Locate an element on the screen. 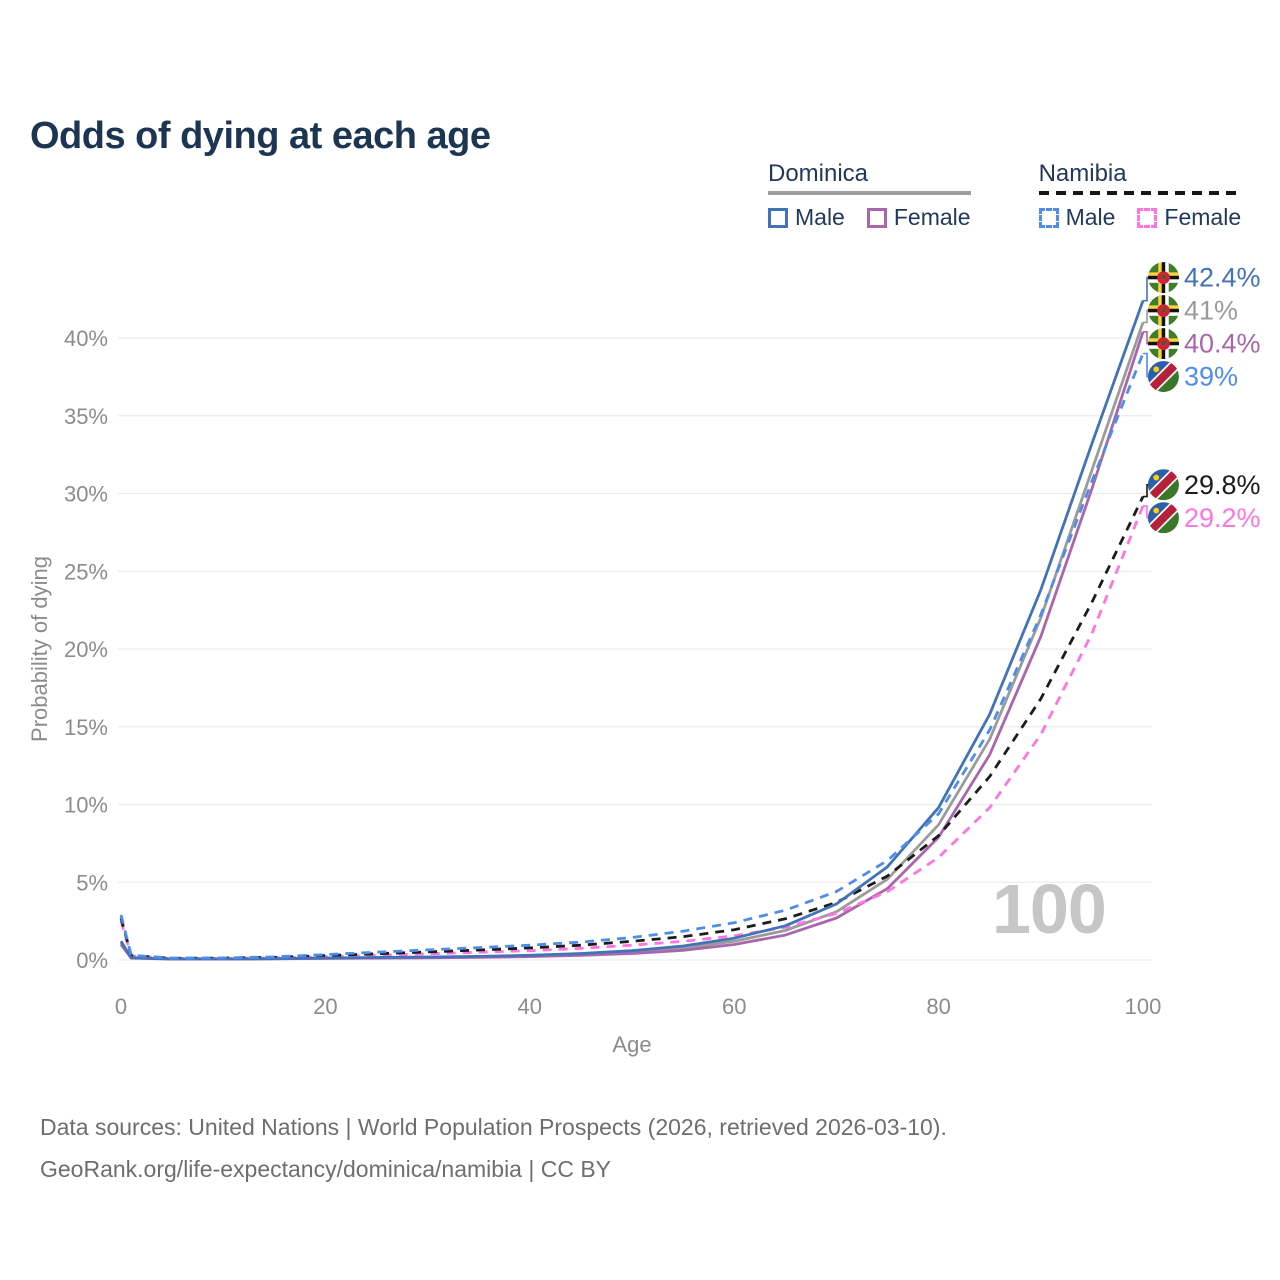 The width and height of the screenshot is (1280, 1280). x-tick-label: 100 is located at coordinates (1143, 1006).